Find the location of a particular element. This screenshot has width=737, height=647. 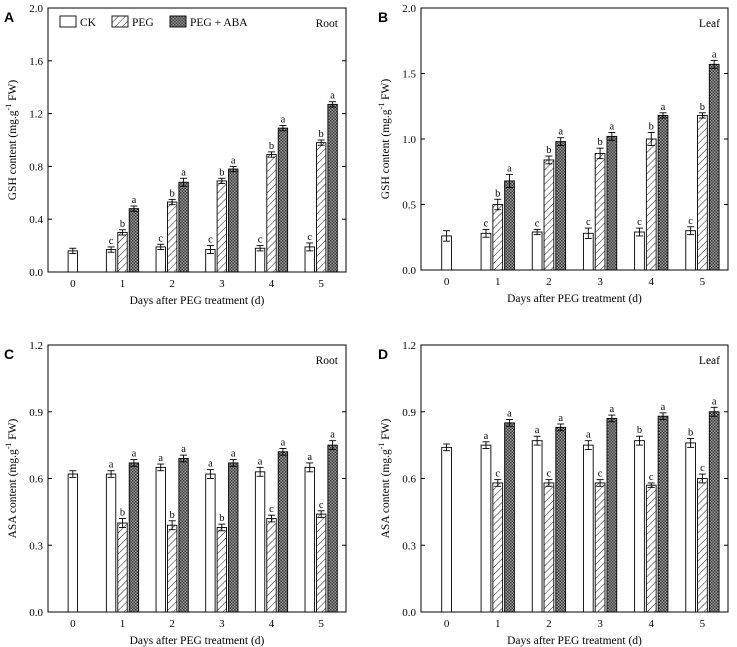

tissue-label: Leaf is located at coordinates (709, 24).